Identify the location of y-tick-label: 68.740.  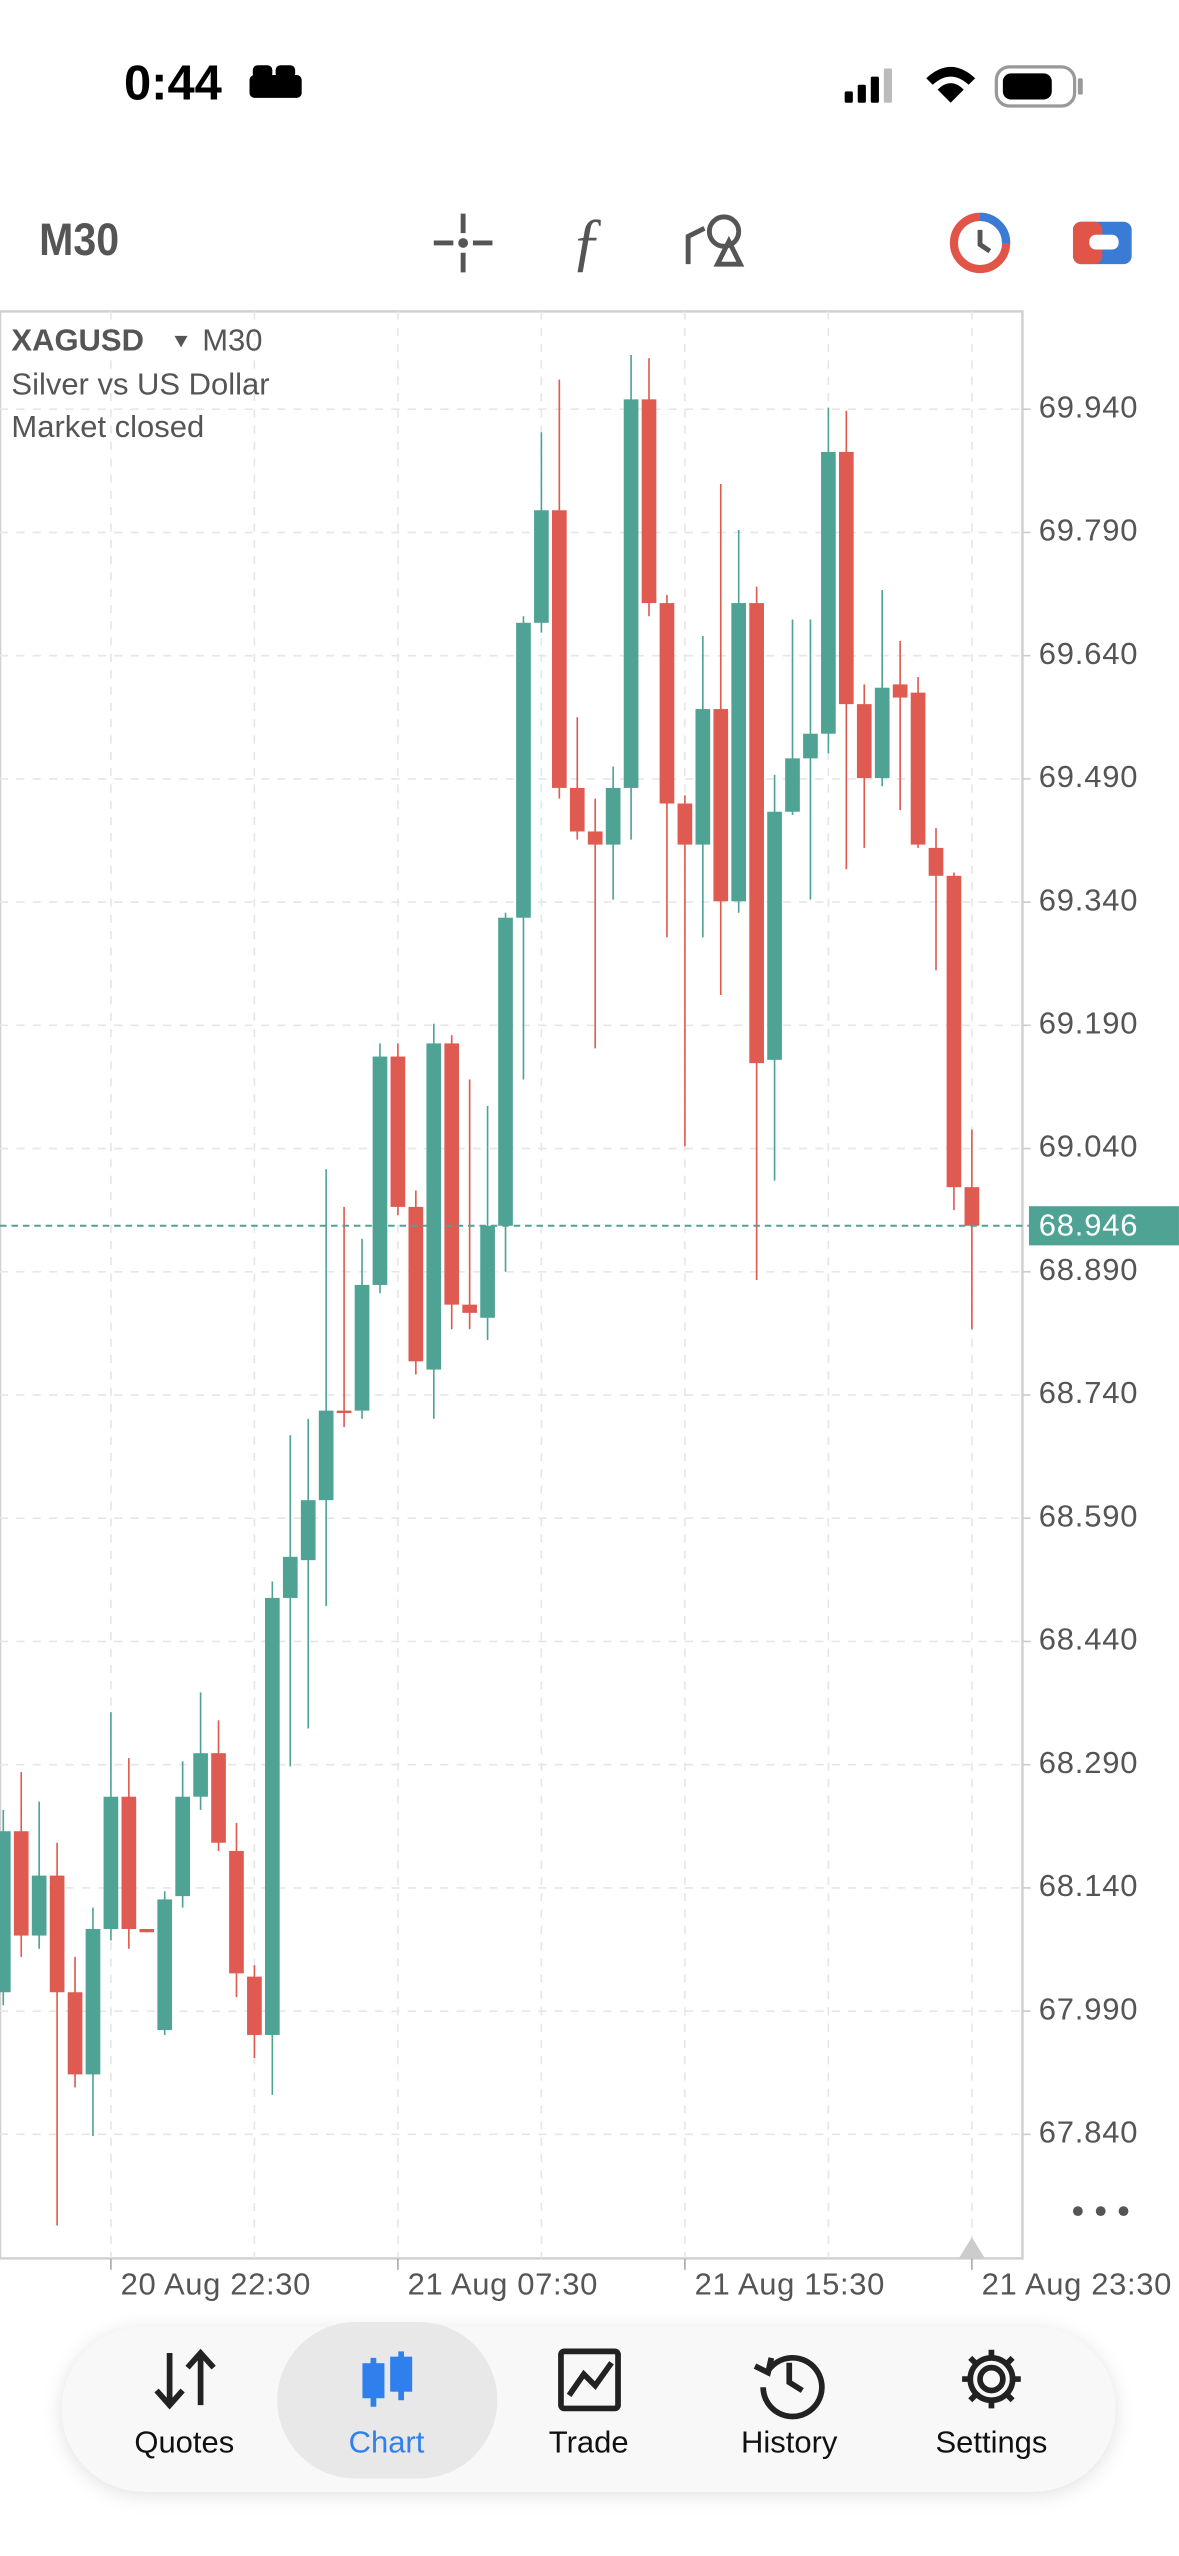
(1089, 1392).